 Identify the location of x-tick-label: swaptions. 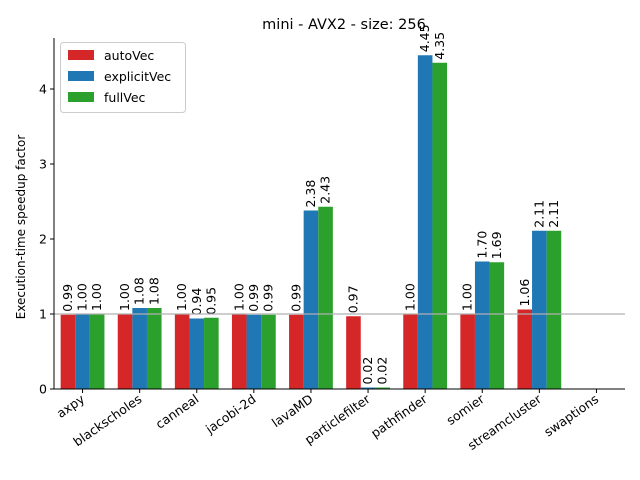
(571, 415).